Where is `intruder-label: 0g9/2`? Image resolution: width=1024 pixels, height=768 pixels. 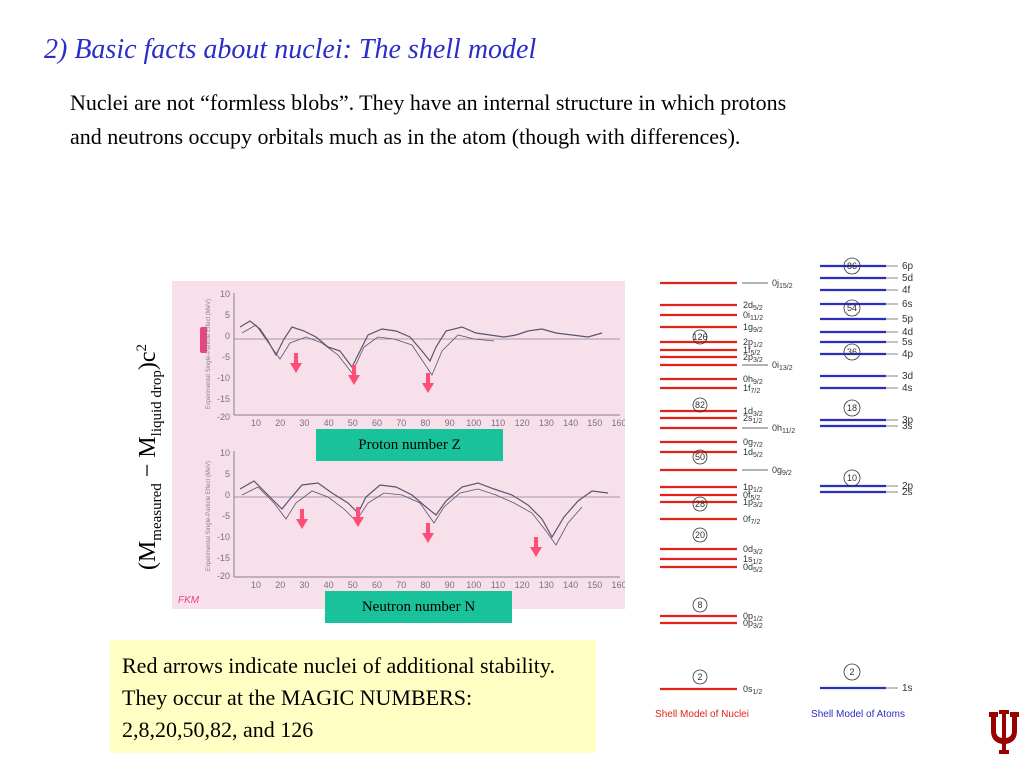
intruder-label: 0g9/2 is located at coordinates (782, 471).